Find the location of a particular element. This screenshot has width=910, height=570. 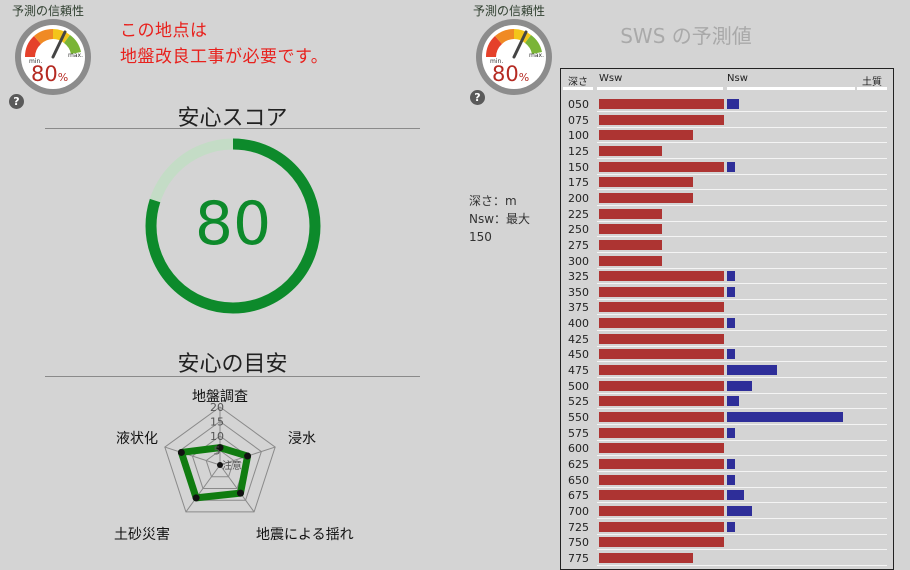

sws-row: 550 is located at coordinates (727, 417).